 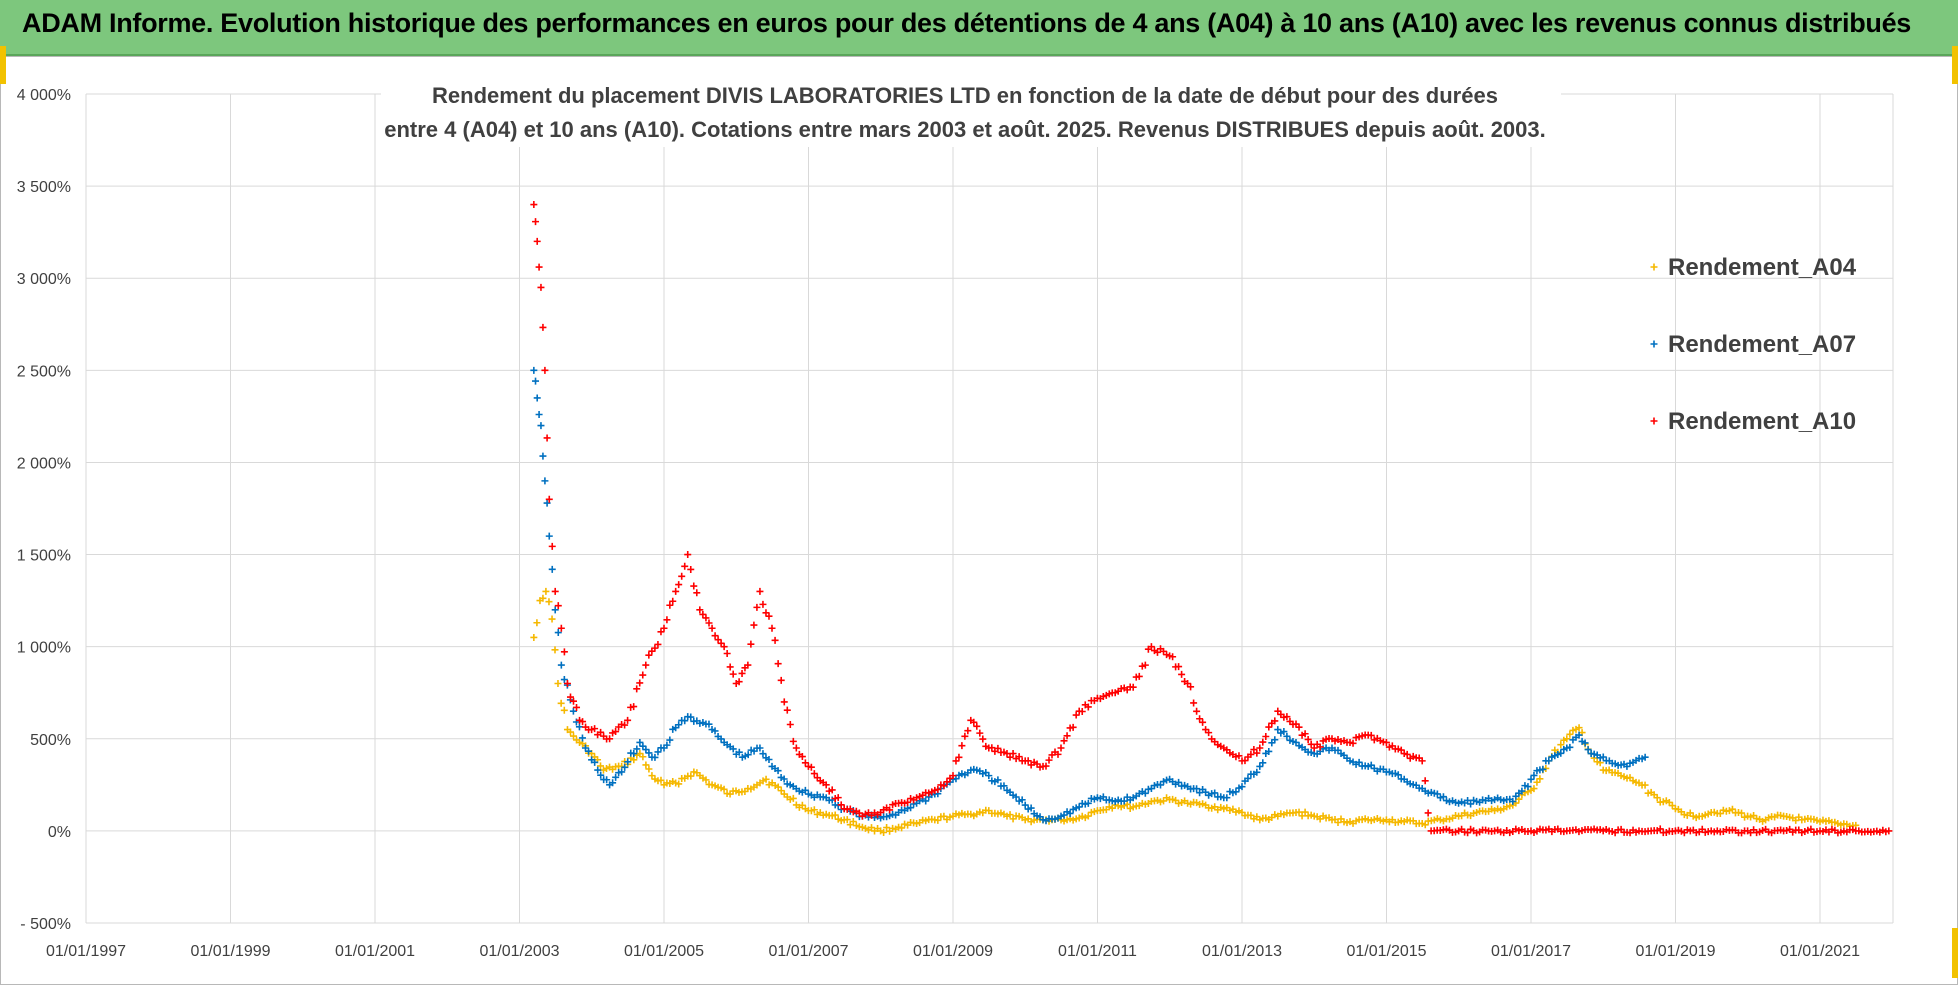 What do you see at coordinates (519, 951) in the screenshot?
I see `x-tick-label: 01/01/2003` at bounding box center [519, 951].